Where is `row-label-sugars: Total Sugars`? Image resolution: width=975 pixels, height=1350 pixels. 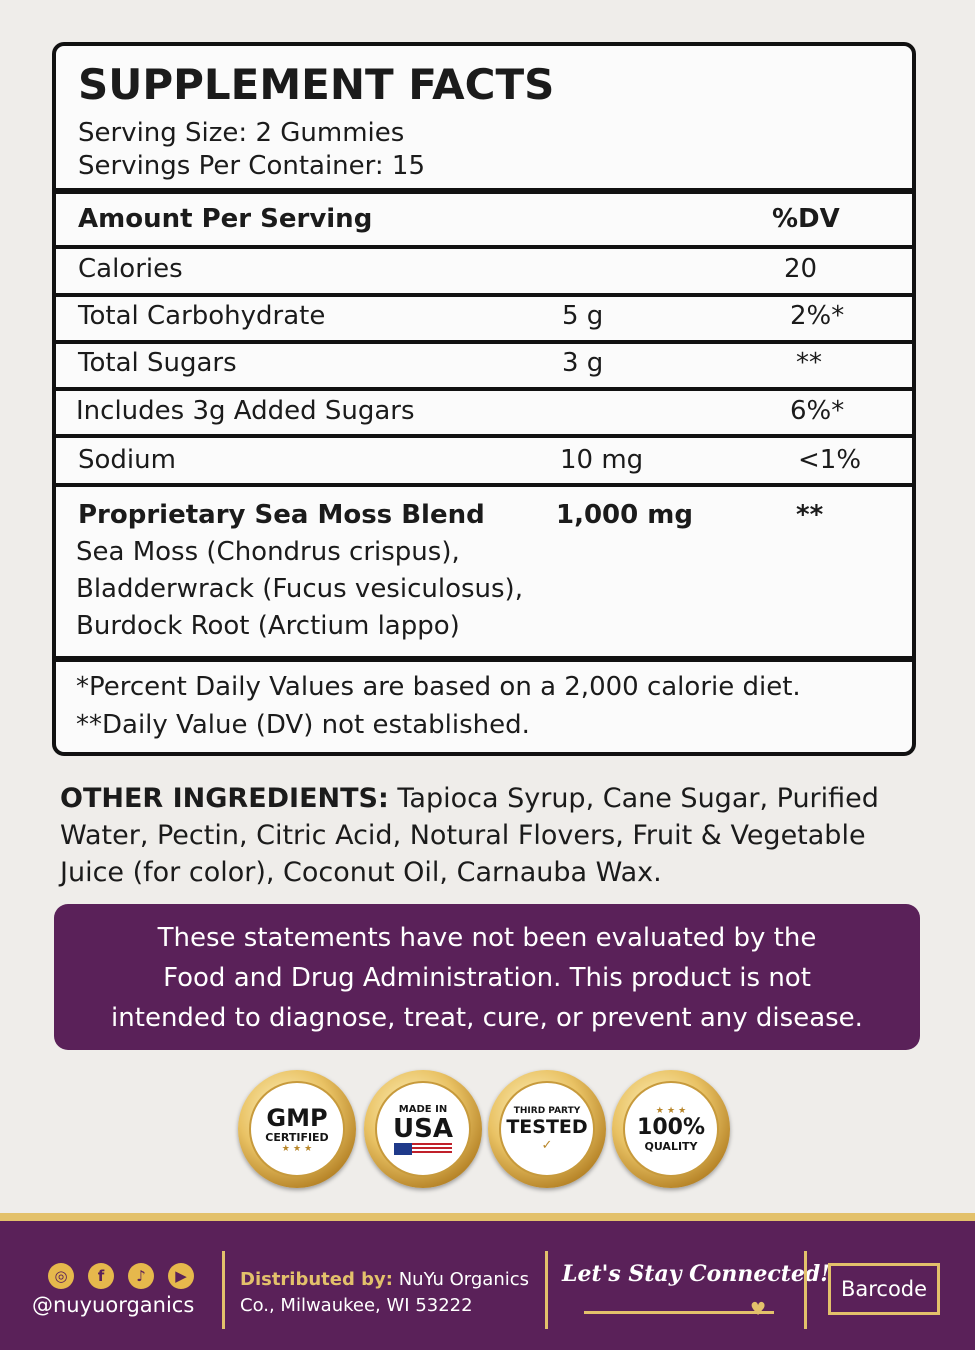
row-label-sugars: Total Sugars is located at coordinates (157, 363).